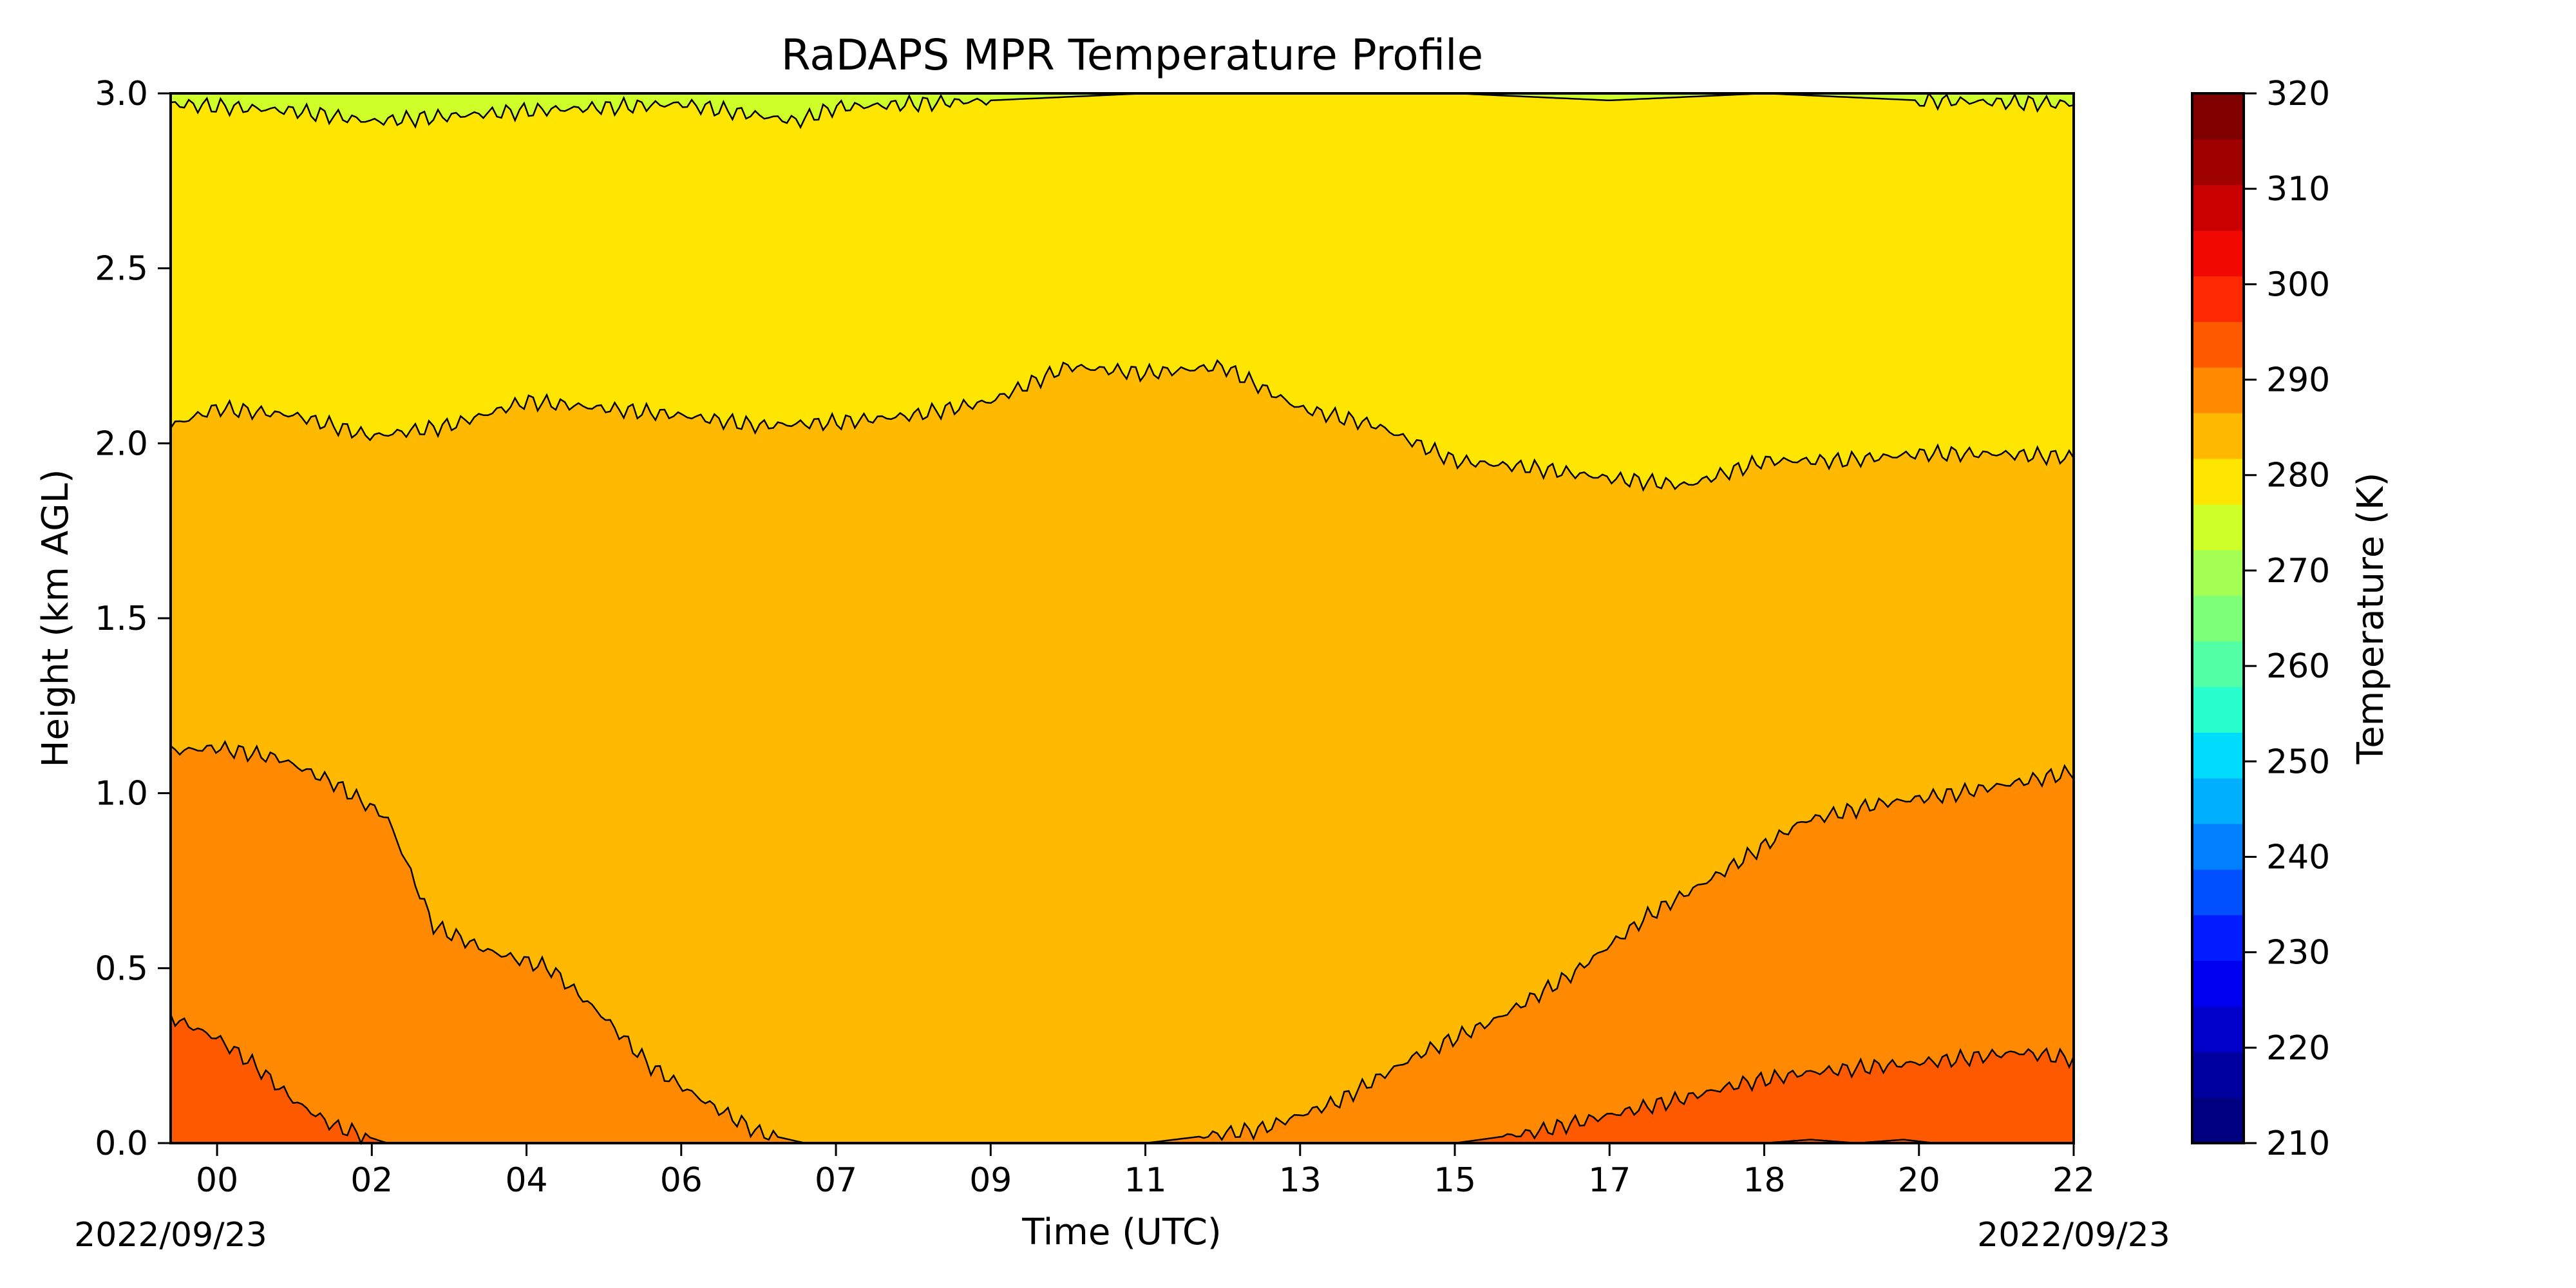 This screenshot has height=1288, width=2576. What do you see at coordinates (2298, 762) in the screenshot?
I see `colorbar-tick-label: 250` at bounding box center [2298, 762].